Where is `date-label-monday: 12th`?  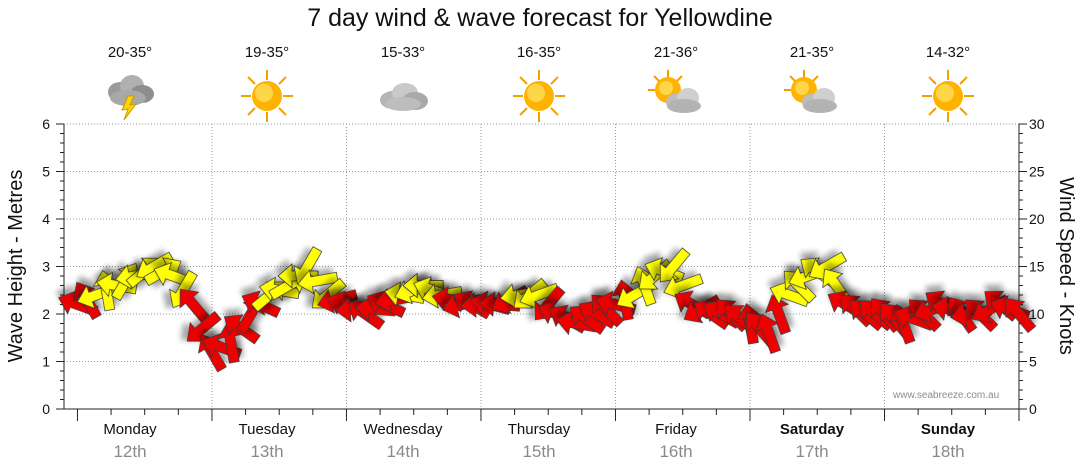 date-label-monday: 12th is located at coordinates (130, 451).